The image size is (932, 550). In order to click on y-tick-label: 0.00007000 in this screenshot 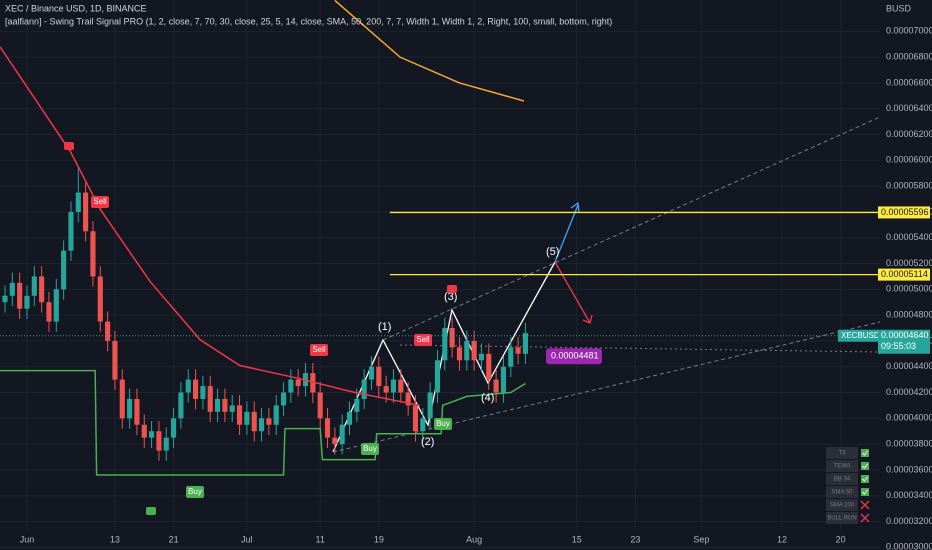, I will do `click(909, 31)`.